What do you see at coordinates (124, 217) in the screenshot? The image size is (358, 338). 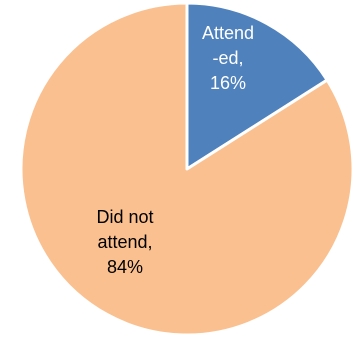 I see `pie-slice-label-line: Did not` at bounding box center [124, 217].